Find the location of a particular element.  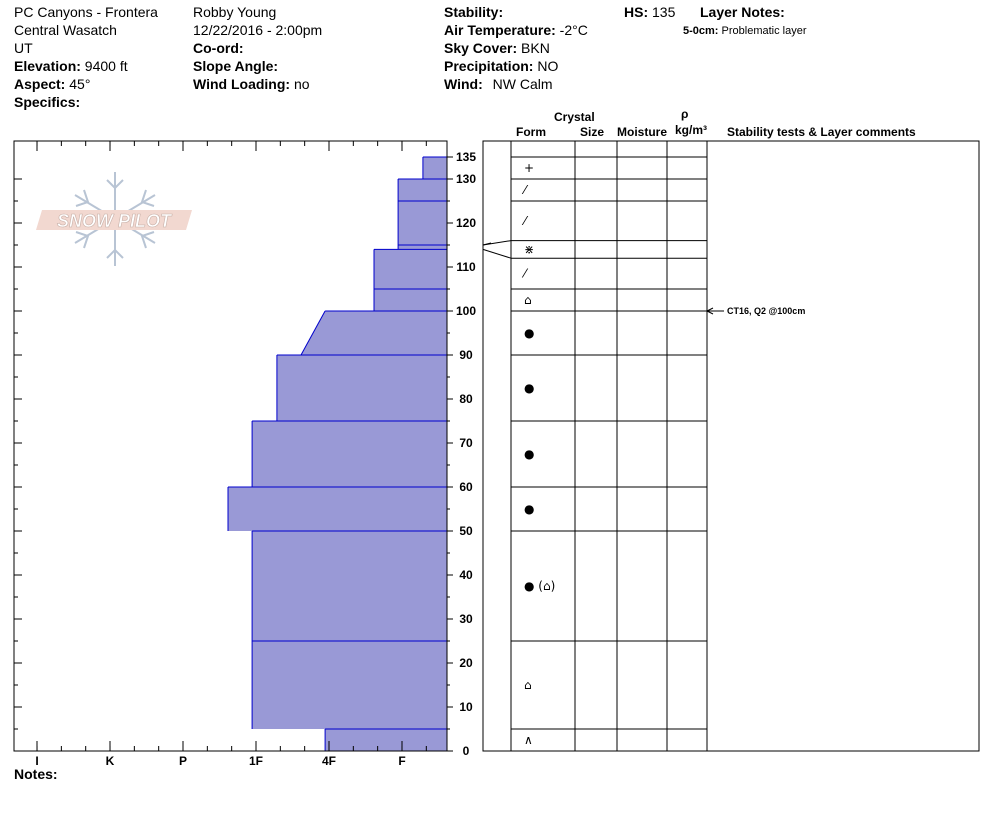

depth-tick-label: 10 is located at coordinates (466, 707).